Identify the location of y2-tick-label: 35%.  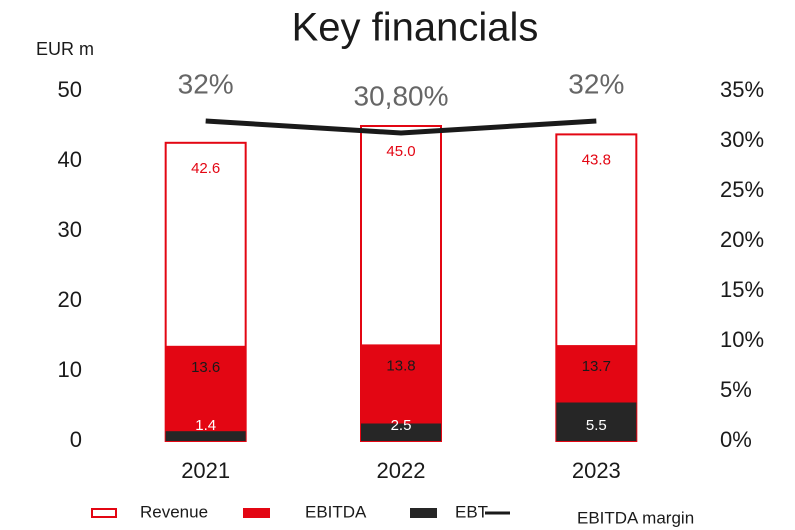
(742, 89).